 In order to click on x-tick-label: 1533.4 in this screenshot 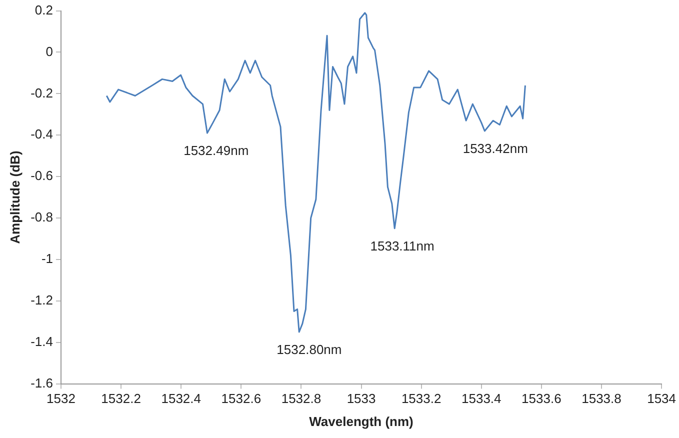, I will do `click(481, 398)`.